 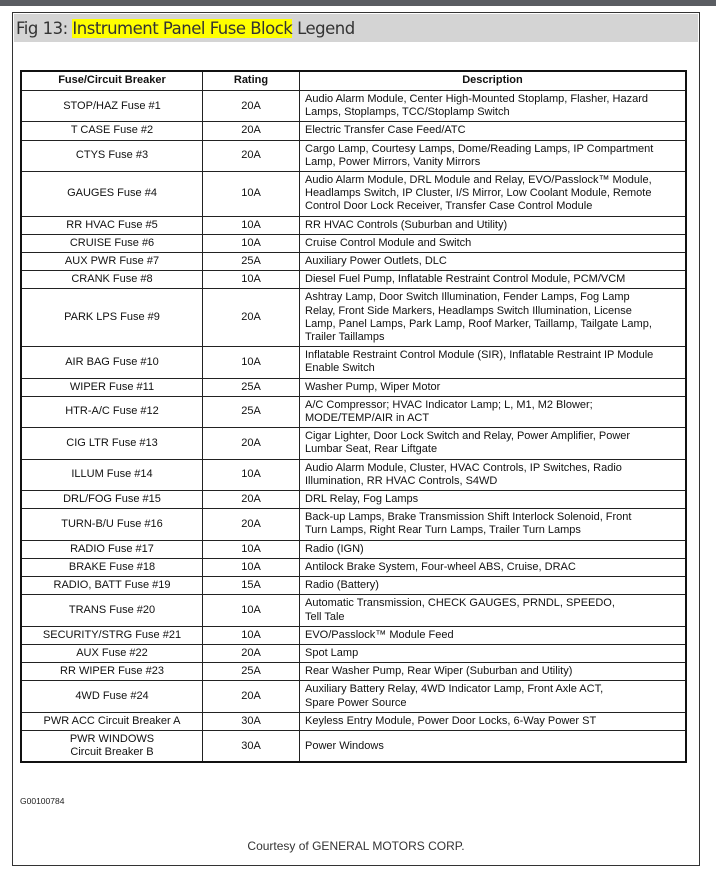 I want to click on description-cell: Electric Transfer Case Feed/ATC, so click(x=493, y=131).